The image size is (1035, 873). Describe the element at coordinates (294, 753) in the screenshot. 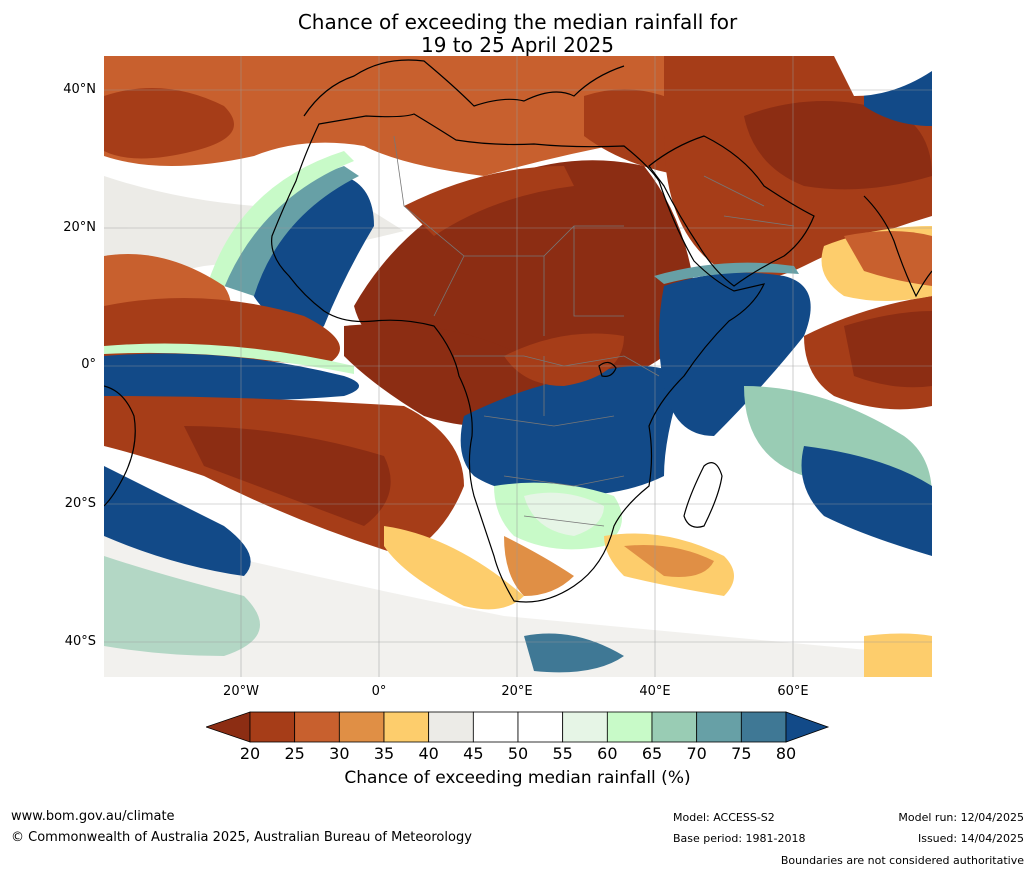

I see `colorbar-tick-label: 25` at that location.